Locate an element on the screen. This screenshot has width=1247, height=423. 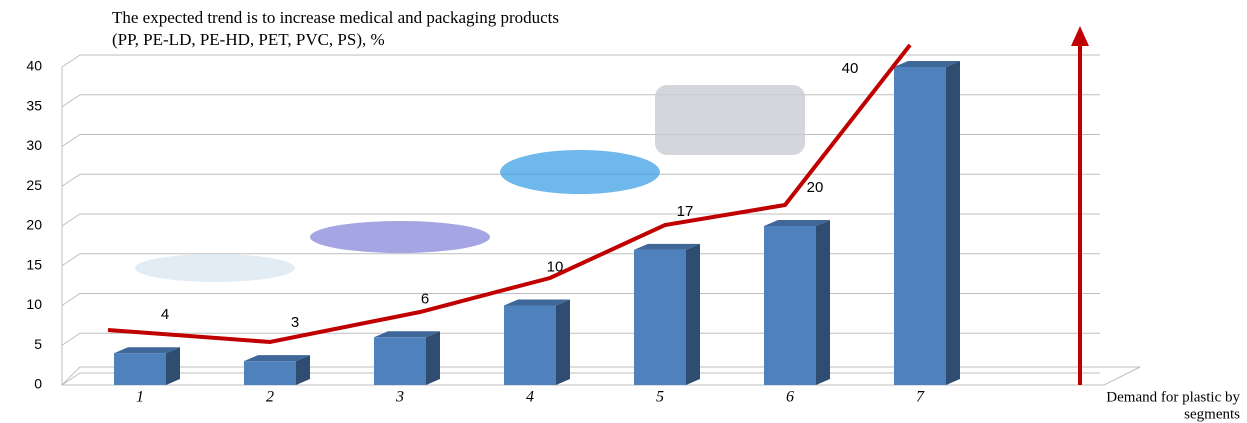
y-tick-label: 25 is located at coordinates (34, 185).